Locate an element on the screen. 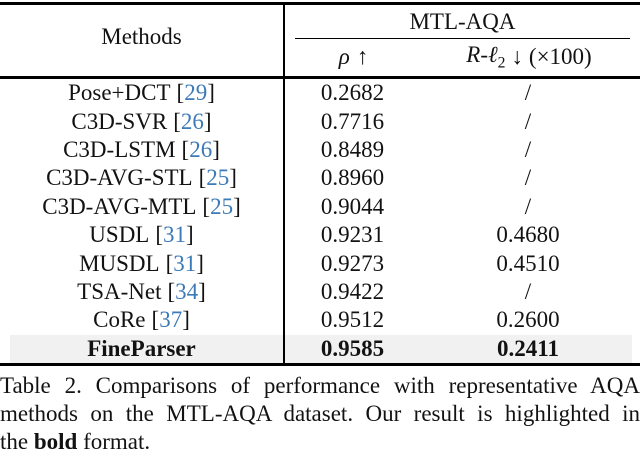 This screenshot has height=457, width=640. method-name: C3D-SVR is located at coordinates (119, 121).